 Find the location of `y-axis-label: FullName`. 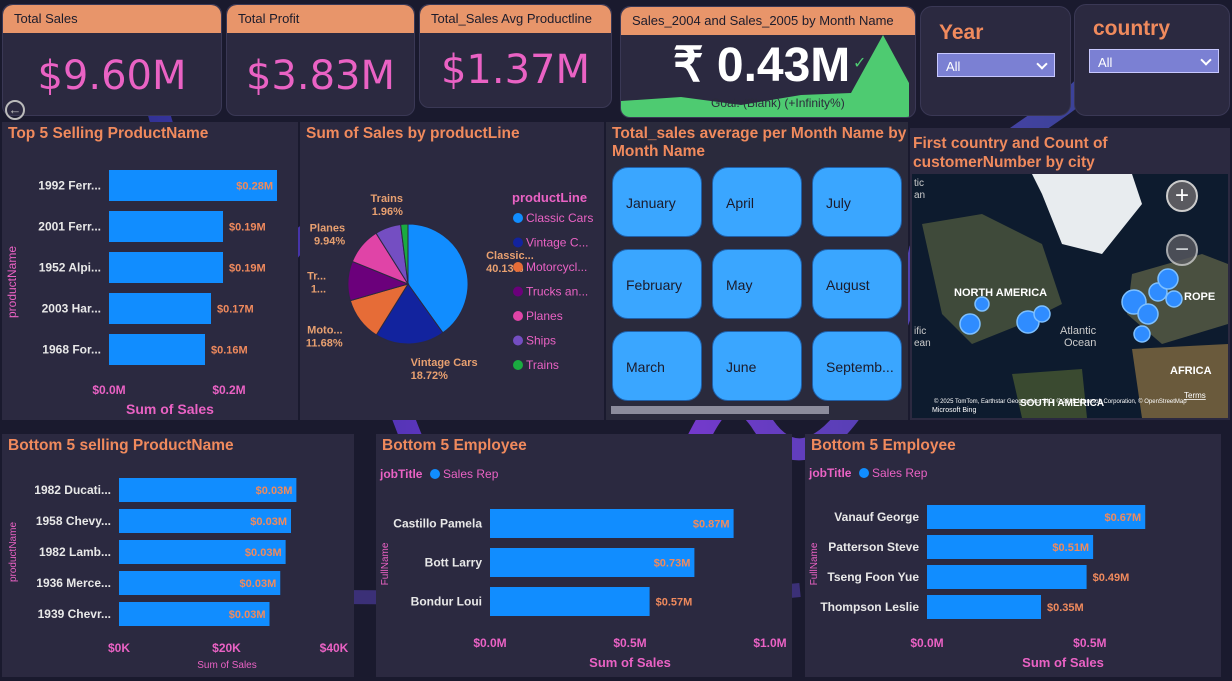

y-axis-label: FullName is located at coordinates (385, 563).